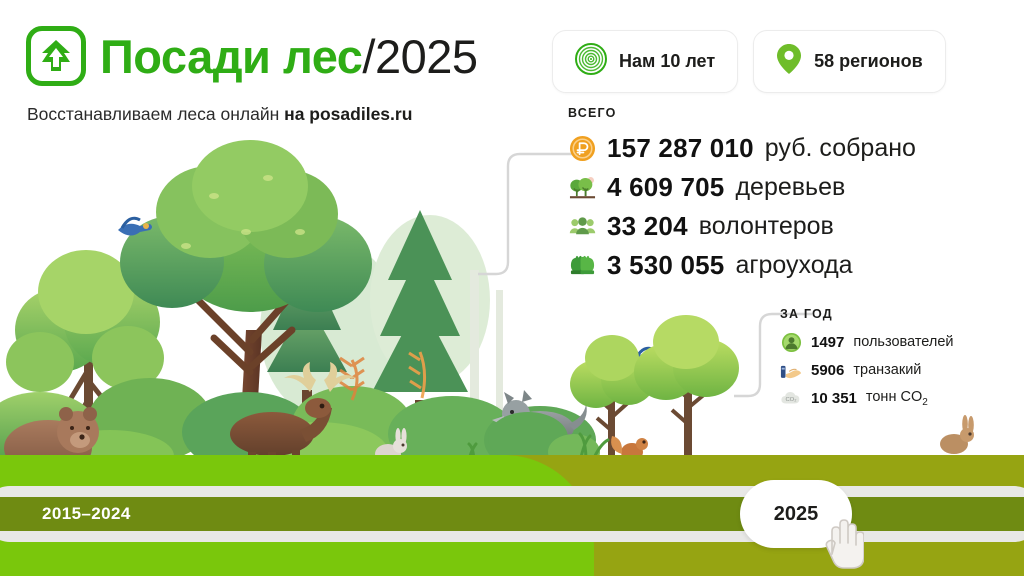 The width and height of the screenshot is (1024, 576). What do you see at coordinates (834, 398) in the screenshot?
I see `year-value-co2: 10 351` at bounding box center [834, 398].